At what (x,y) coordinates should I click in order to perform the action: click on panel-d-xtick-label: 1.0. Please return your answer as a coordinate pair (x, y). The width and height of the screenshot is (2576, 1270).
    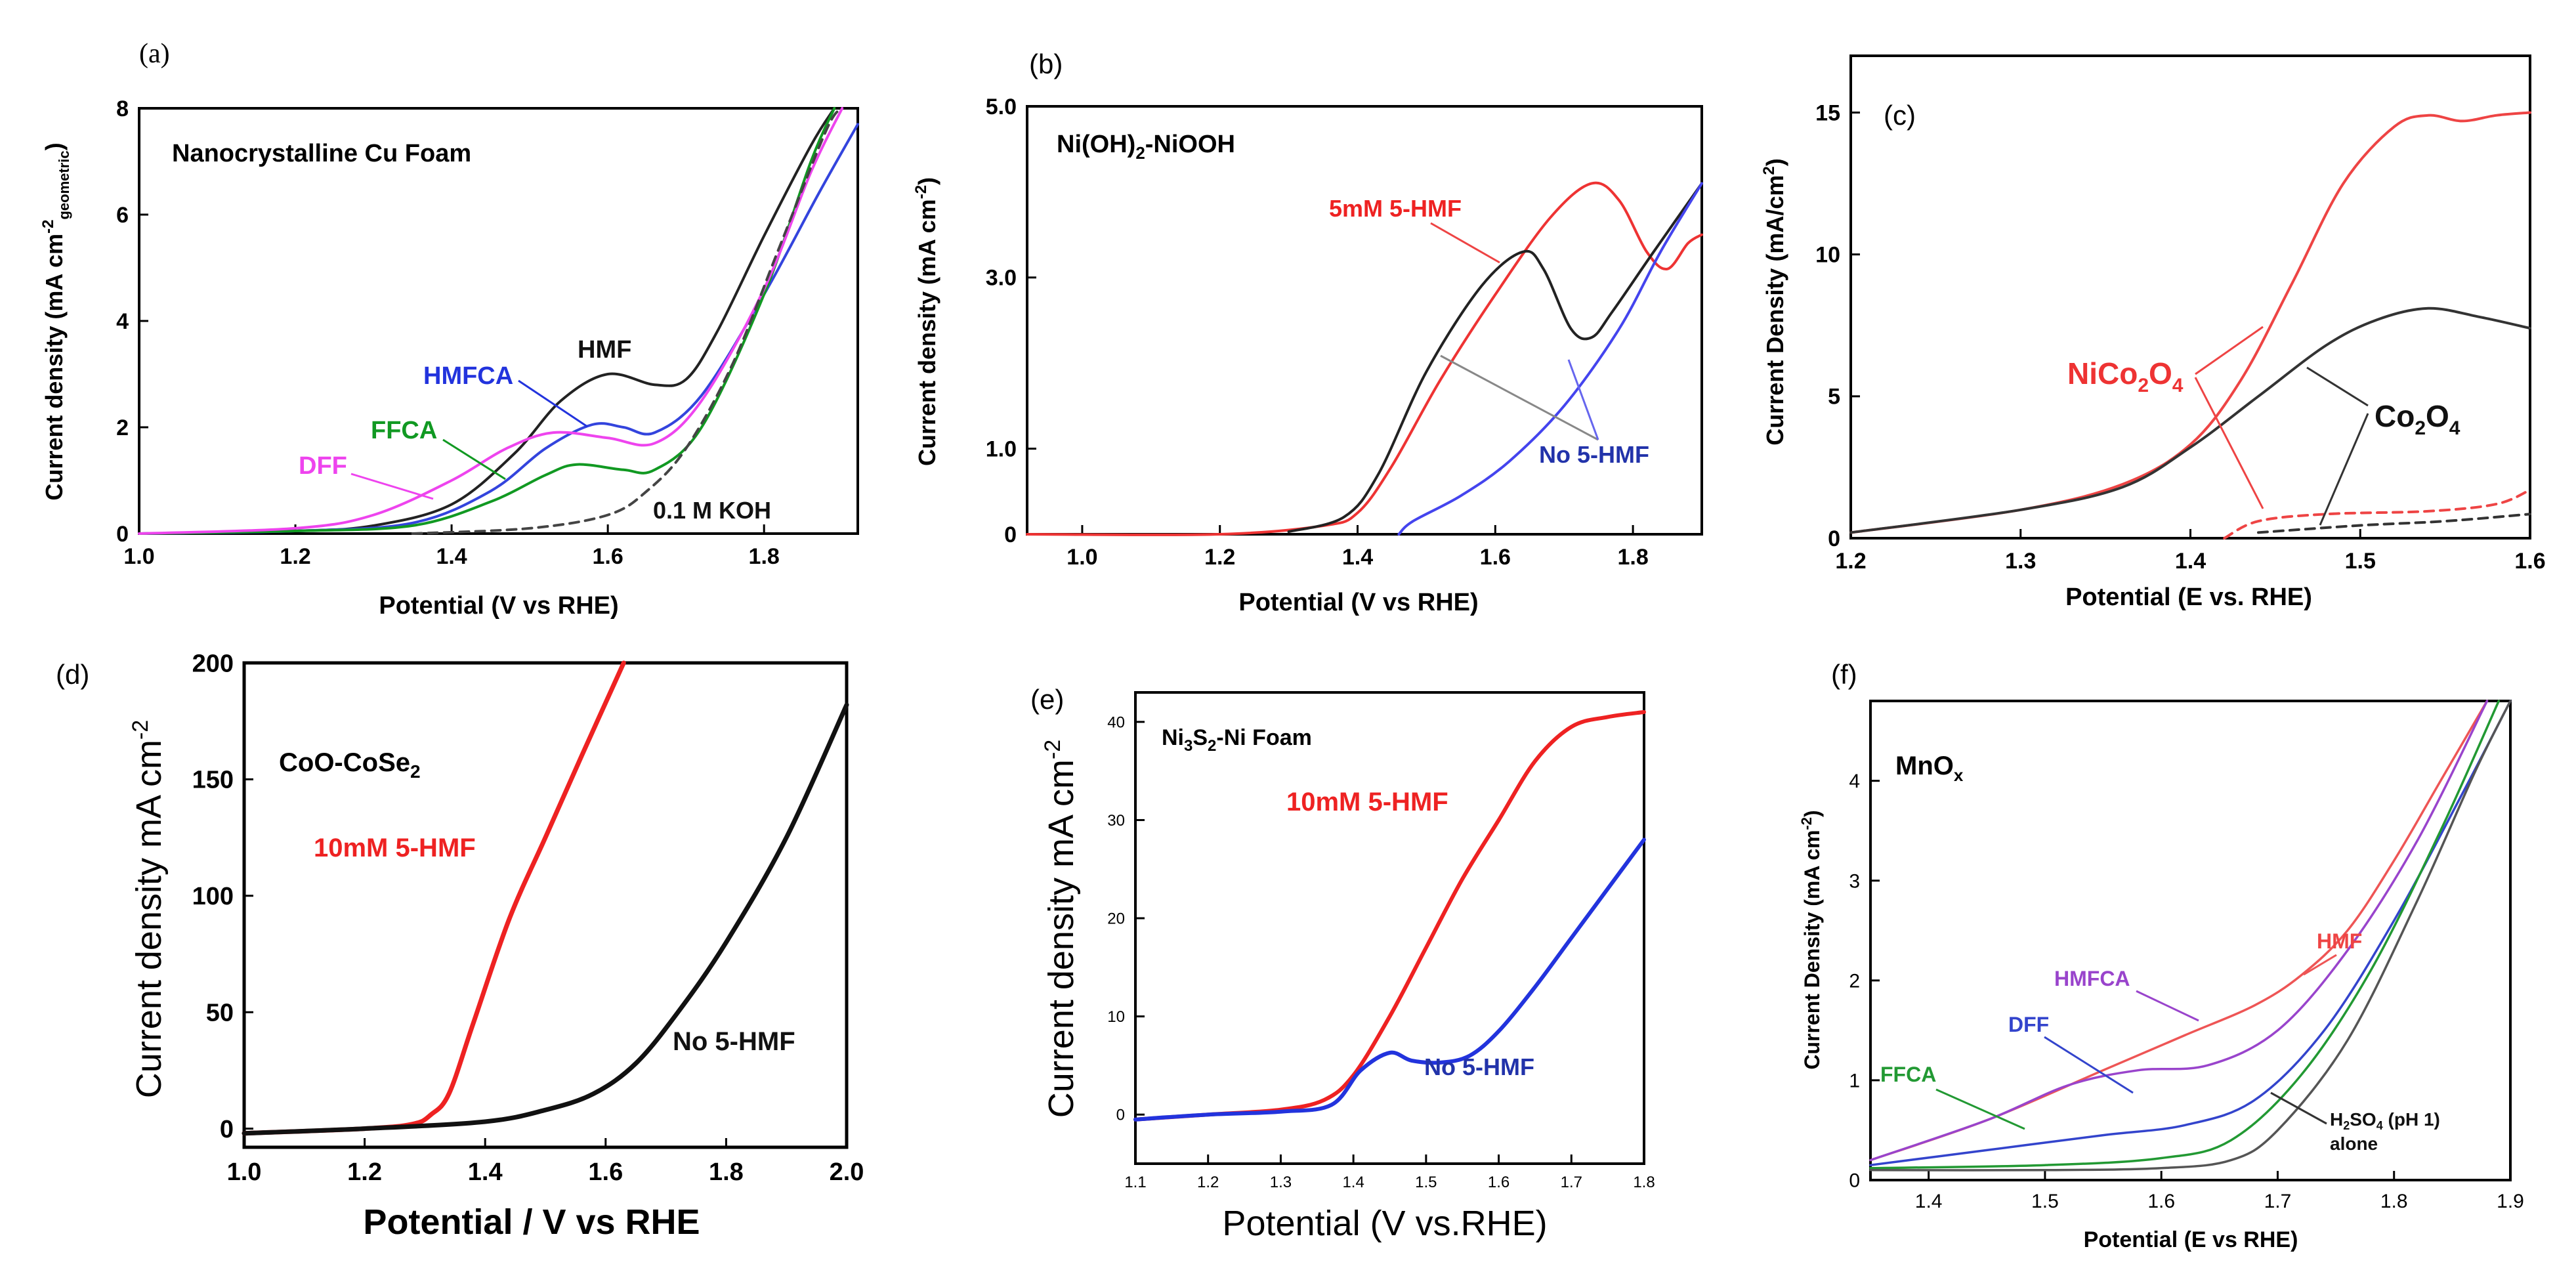
    Looking at the image, I should click on (244, 1172).